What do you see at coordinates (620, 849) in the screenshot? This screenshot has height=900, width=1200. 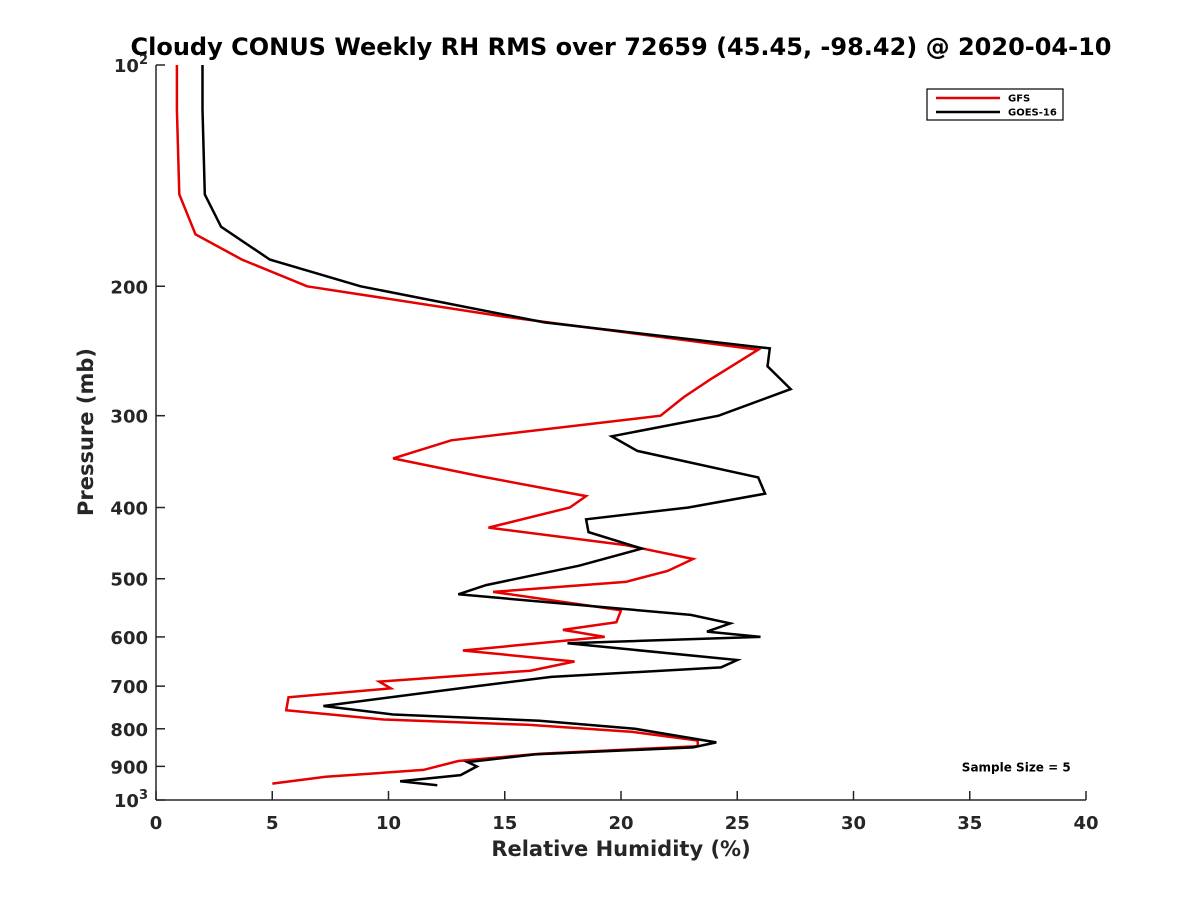 I see `x-axis-label: Relative Humidity (%)` at bounding box center [620, 849].